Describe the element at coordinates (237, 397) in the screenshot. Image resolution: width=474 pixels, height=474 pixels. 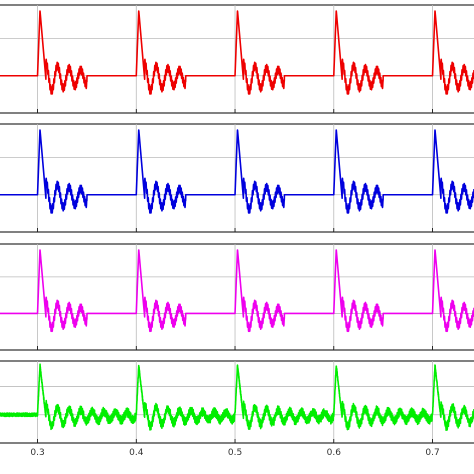
I see `series-line` at that location.